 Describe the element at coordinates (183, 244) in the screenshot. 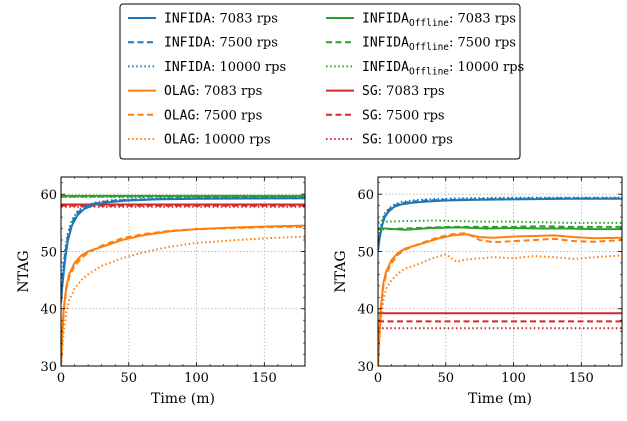

I see `series-line-infida-dotted` at that location.